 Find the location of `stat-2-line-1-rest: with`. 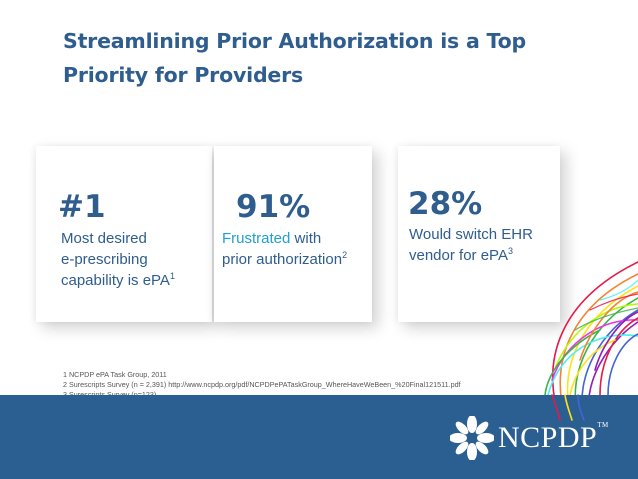

stat-2-line-1-rest: with is located at coordinates (306, 238).